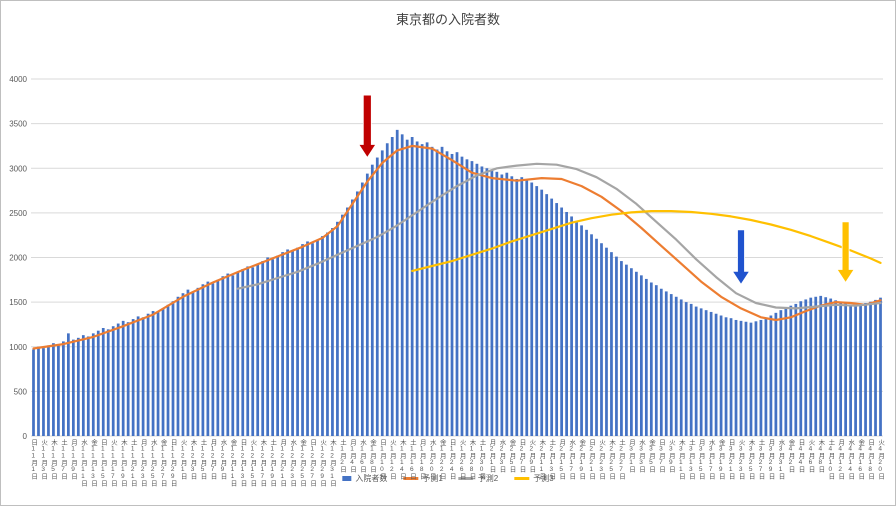  I want to click on y-axis-tick-label: 2500, so click(18, 213).